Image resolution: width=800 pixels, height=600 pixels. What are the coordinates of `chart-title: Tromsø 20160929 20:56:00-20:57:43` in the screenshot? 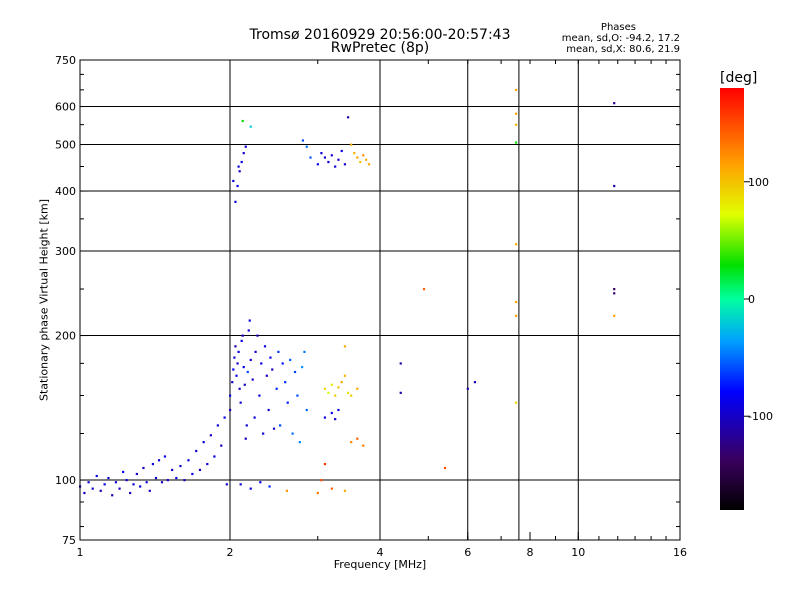 It's located at (380, 35).